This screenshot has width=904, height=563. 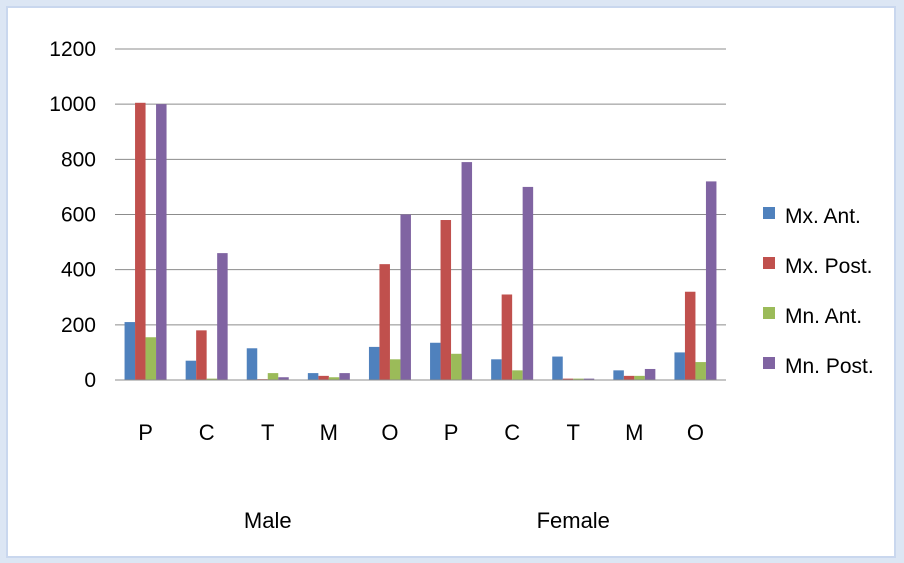 What do you see at coordinates (829, 266) in the screenshot?
I see `legend-label: Mx. Post.` at bounding box center [829, 266].